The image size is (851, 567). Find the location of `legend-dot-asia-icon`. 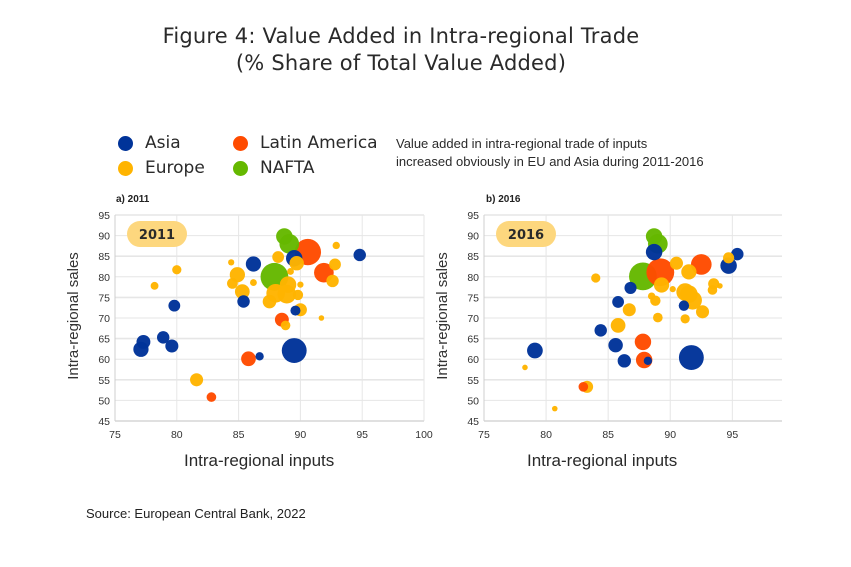

legend-dot-asia-icon is located at coordinates (125, 143).